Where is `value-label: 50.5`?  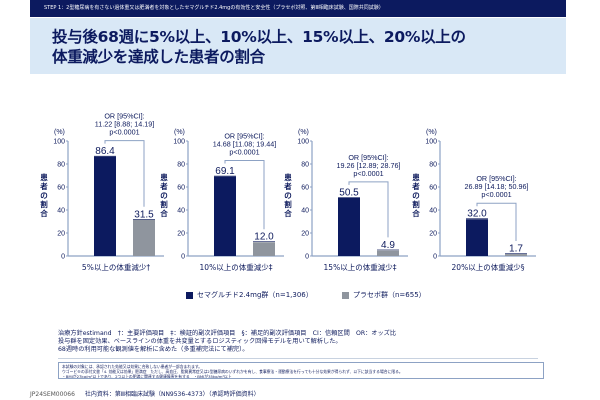 value-label: 50.5 is located at coordinates (349, 192).